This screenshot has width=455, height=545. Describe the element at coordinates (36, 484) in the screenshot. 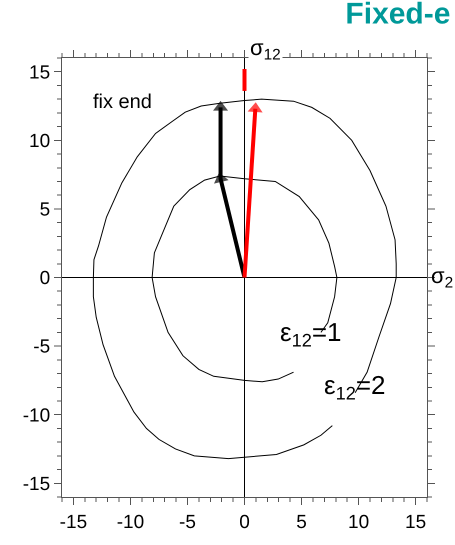

I see `y-tick-label: -15` at that location.